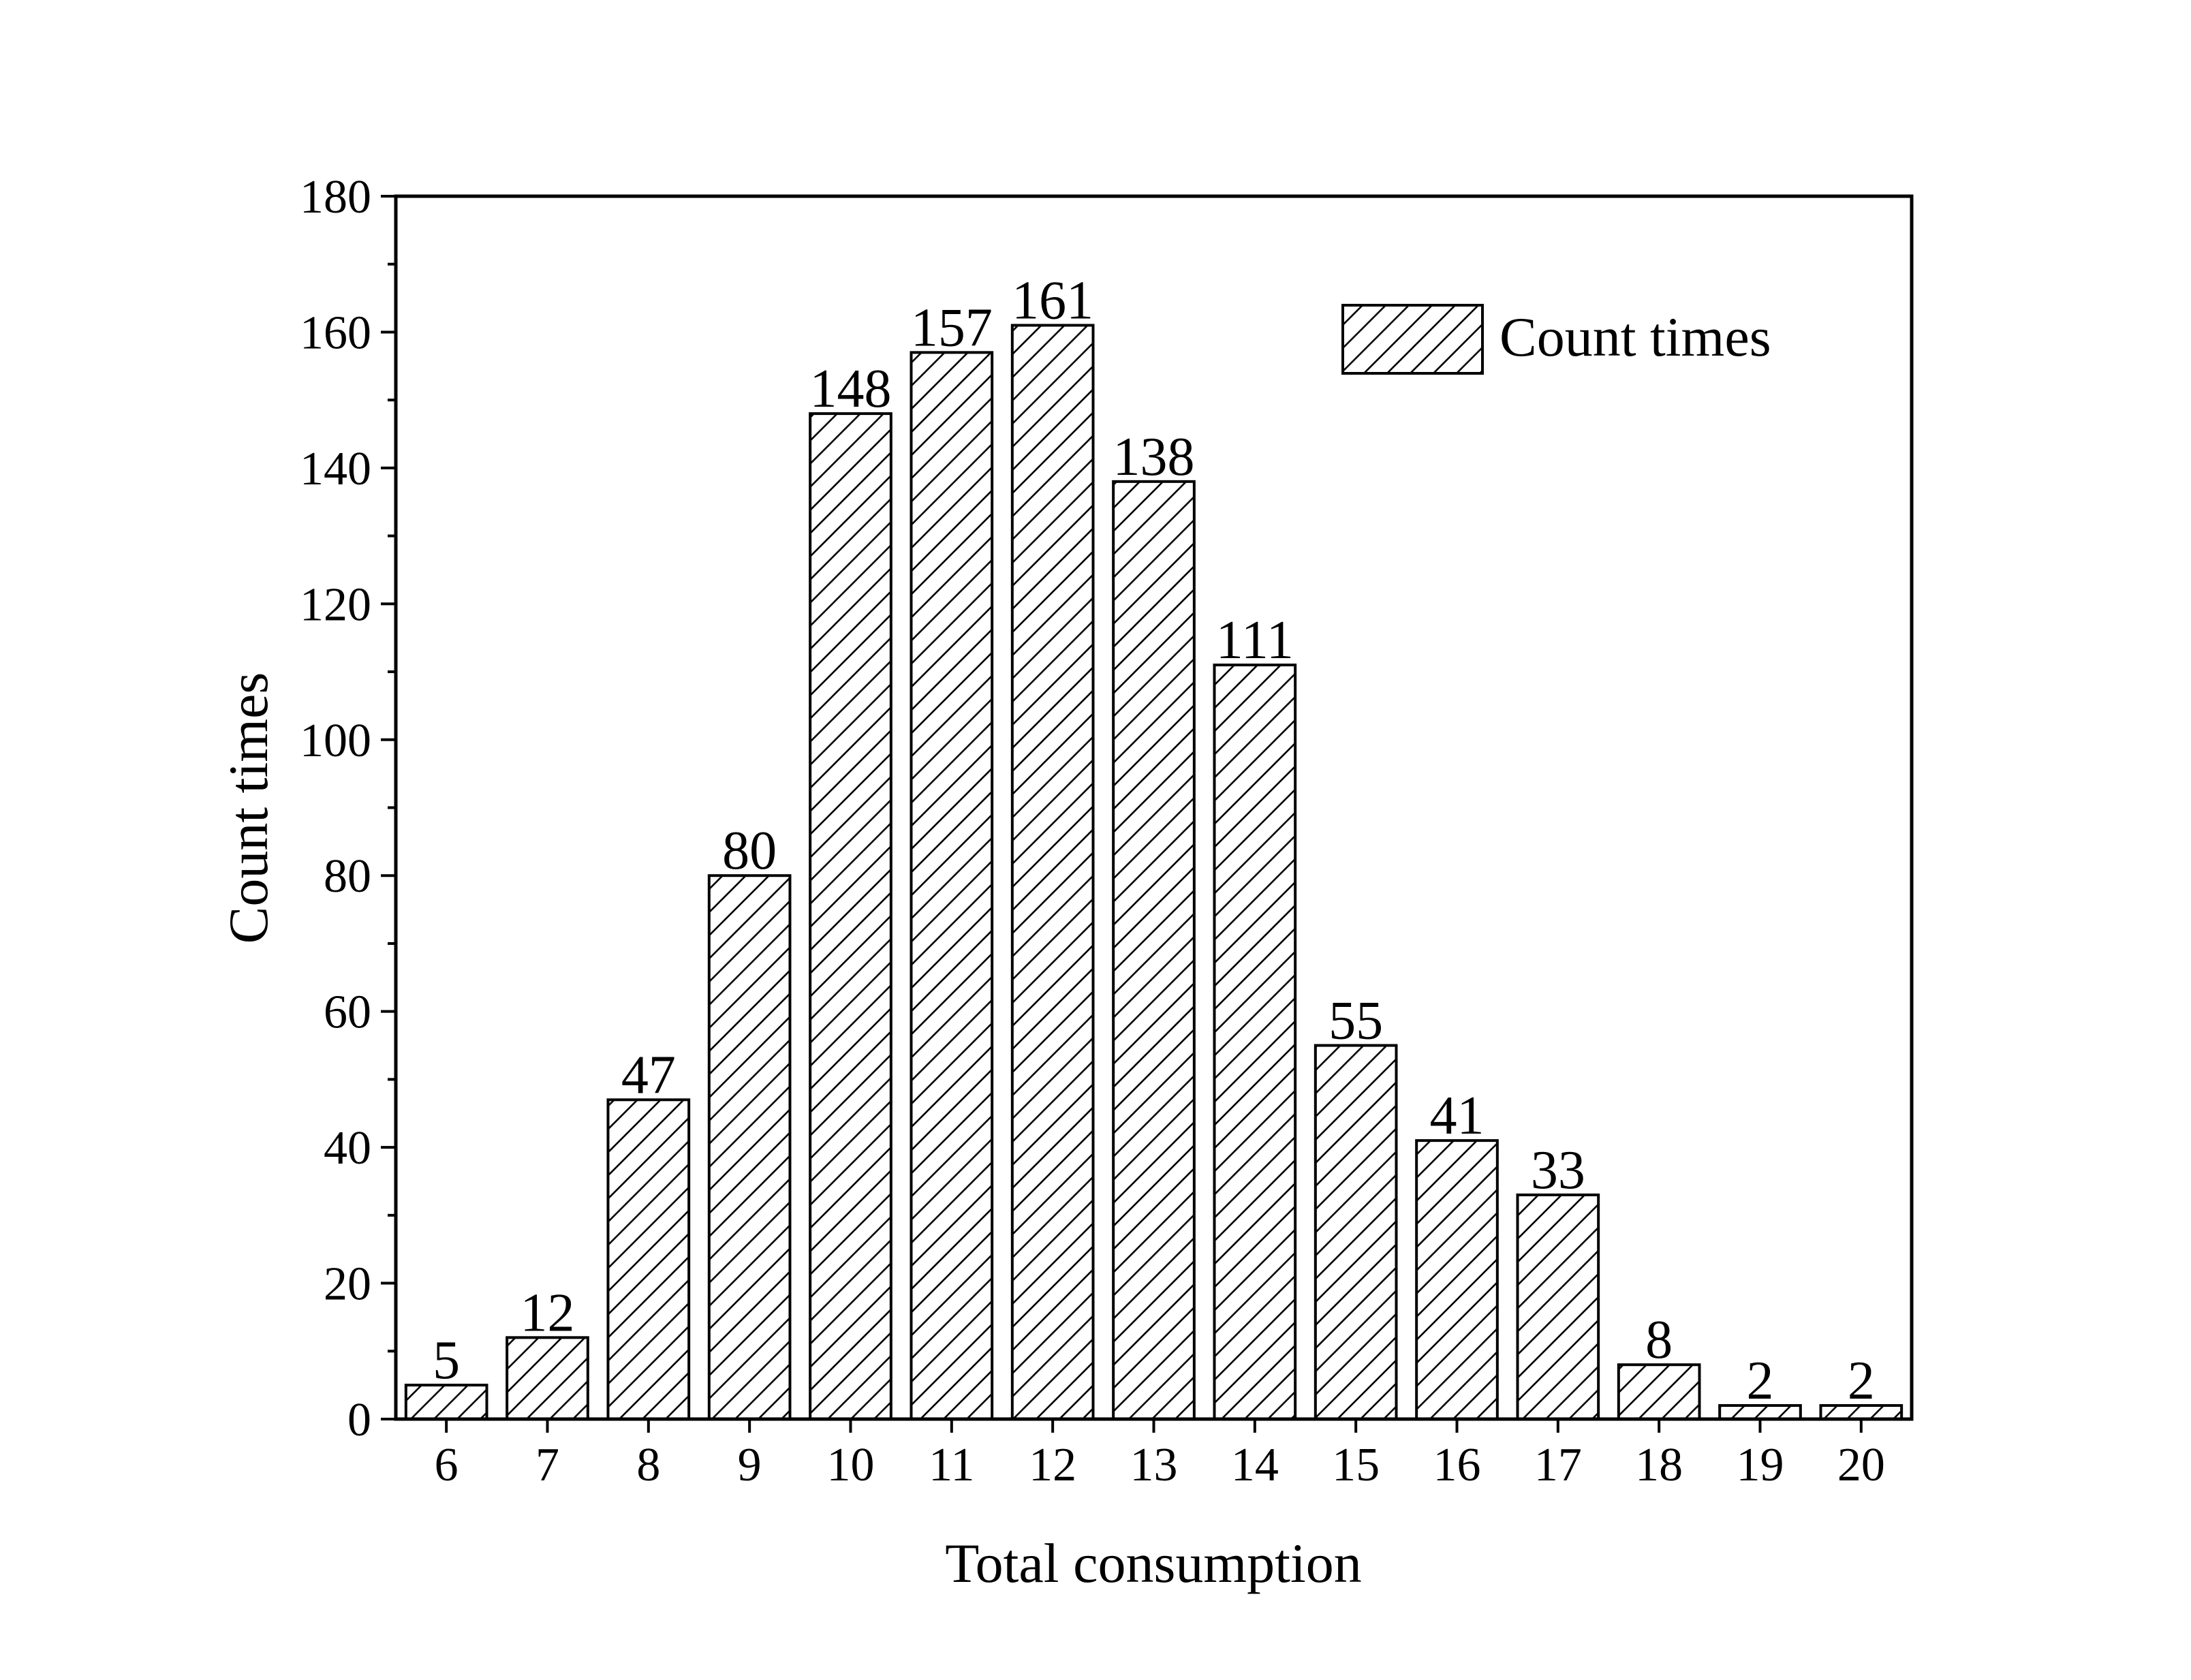  I want to click on x-tick-label-14: 14, so click(1255, 1465).